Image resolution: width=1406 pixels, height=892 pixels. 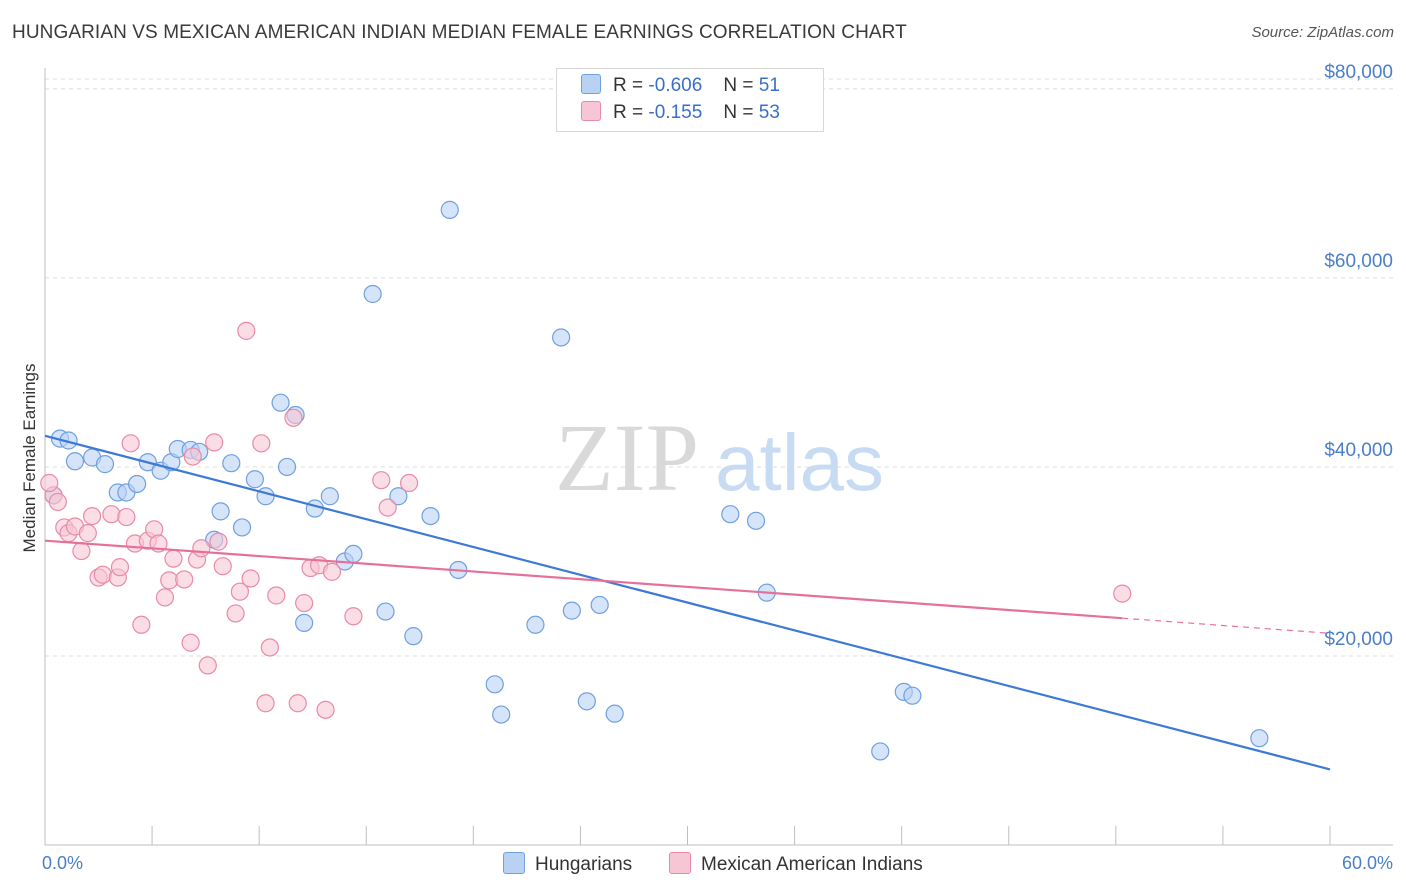 I want to click on y-tick-labels: $20,000 $40,000 $60,000 $80,000, so click(x=1358, y=356).